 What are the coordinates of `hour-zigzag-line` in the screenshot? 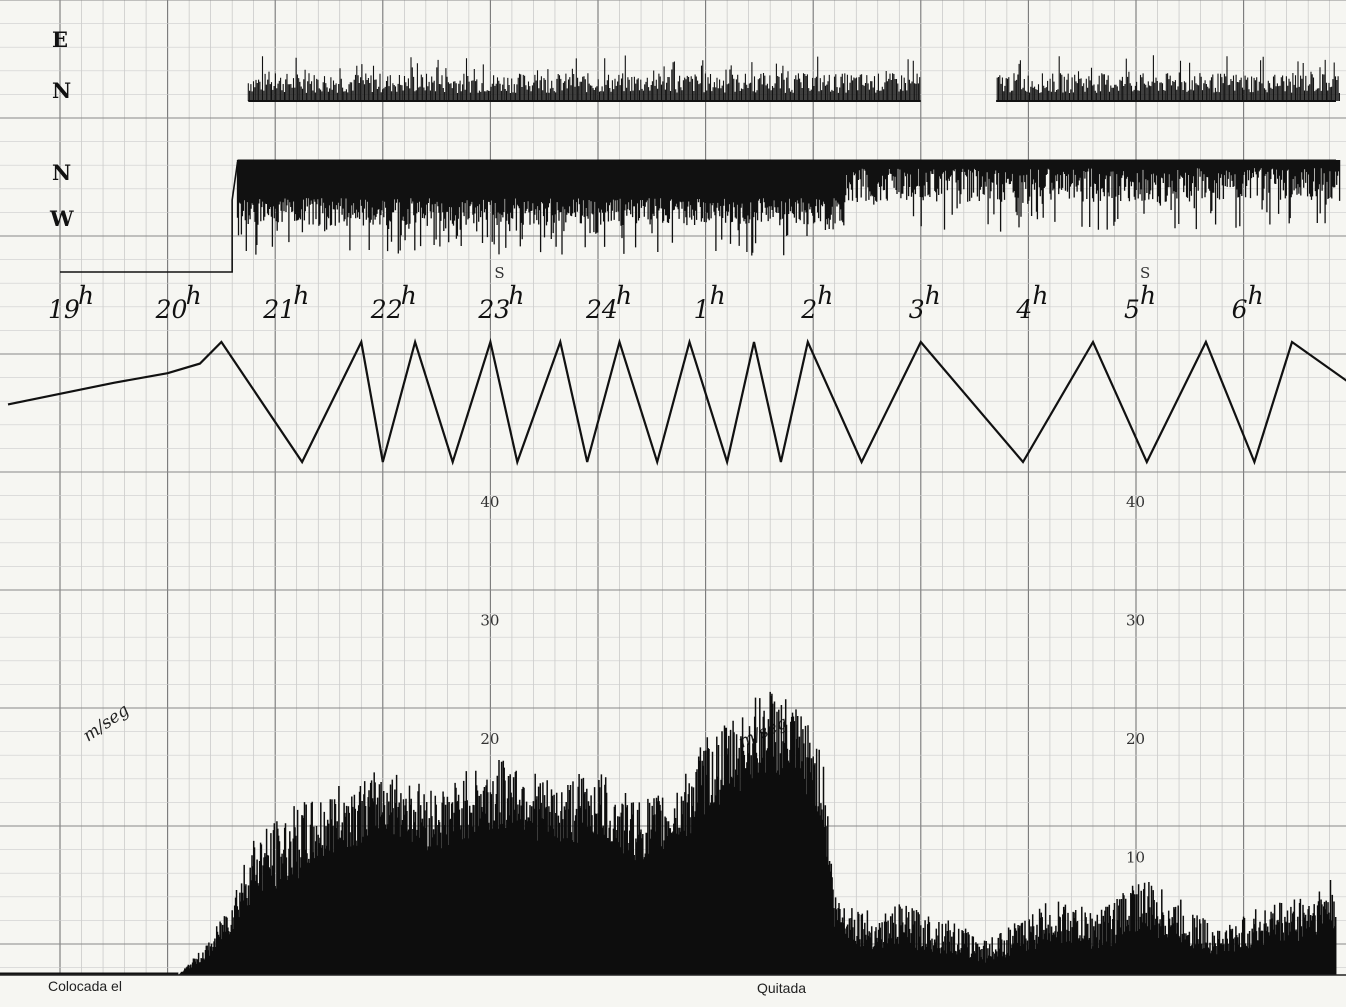 It's located at (676, 402).